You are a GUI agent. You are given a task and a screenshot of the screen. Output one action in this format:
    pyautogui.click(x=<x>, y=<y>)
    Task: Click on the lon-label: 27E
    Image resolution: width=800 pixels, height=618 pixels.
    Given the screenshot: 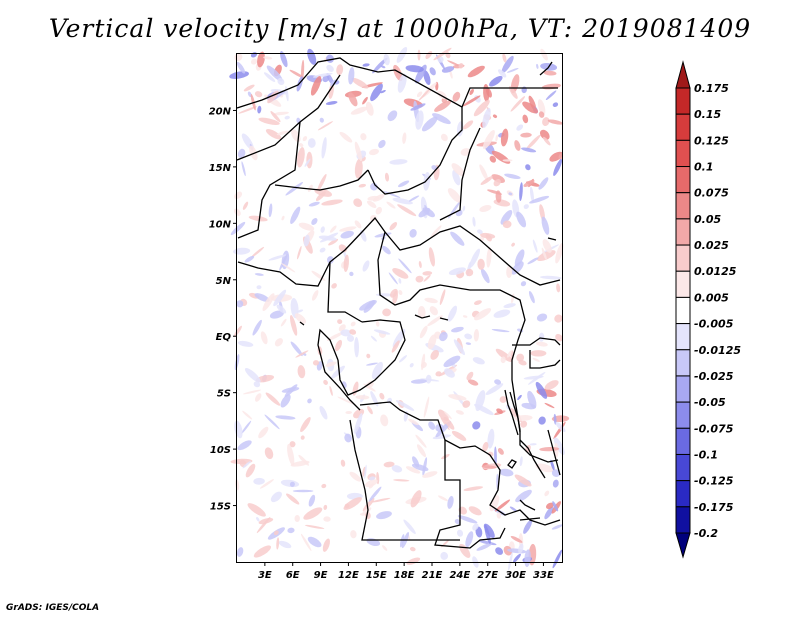 What is the action you would take?
    pyautogui.click(x=487, y=575)
    